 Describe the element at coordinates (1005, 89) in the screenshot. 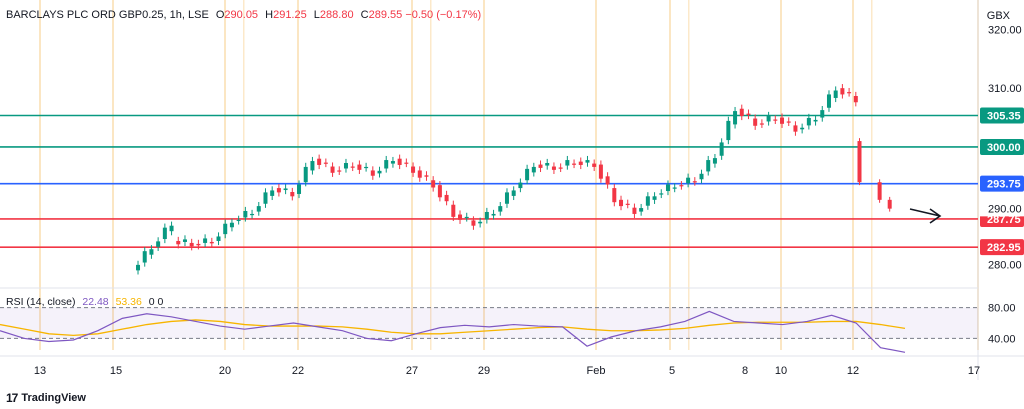

I see `y-tick-label: 310.00` at that location.